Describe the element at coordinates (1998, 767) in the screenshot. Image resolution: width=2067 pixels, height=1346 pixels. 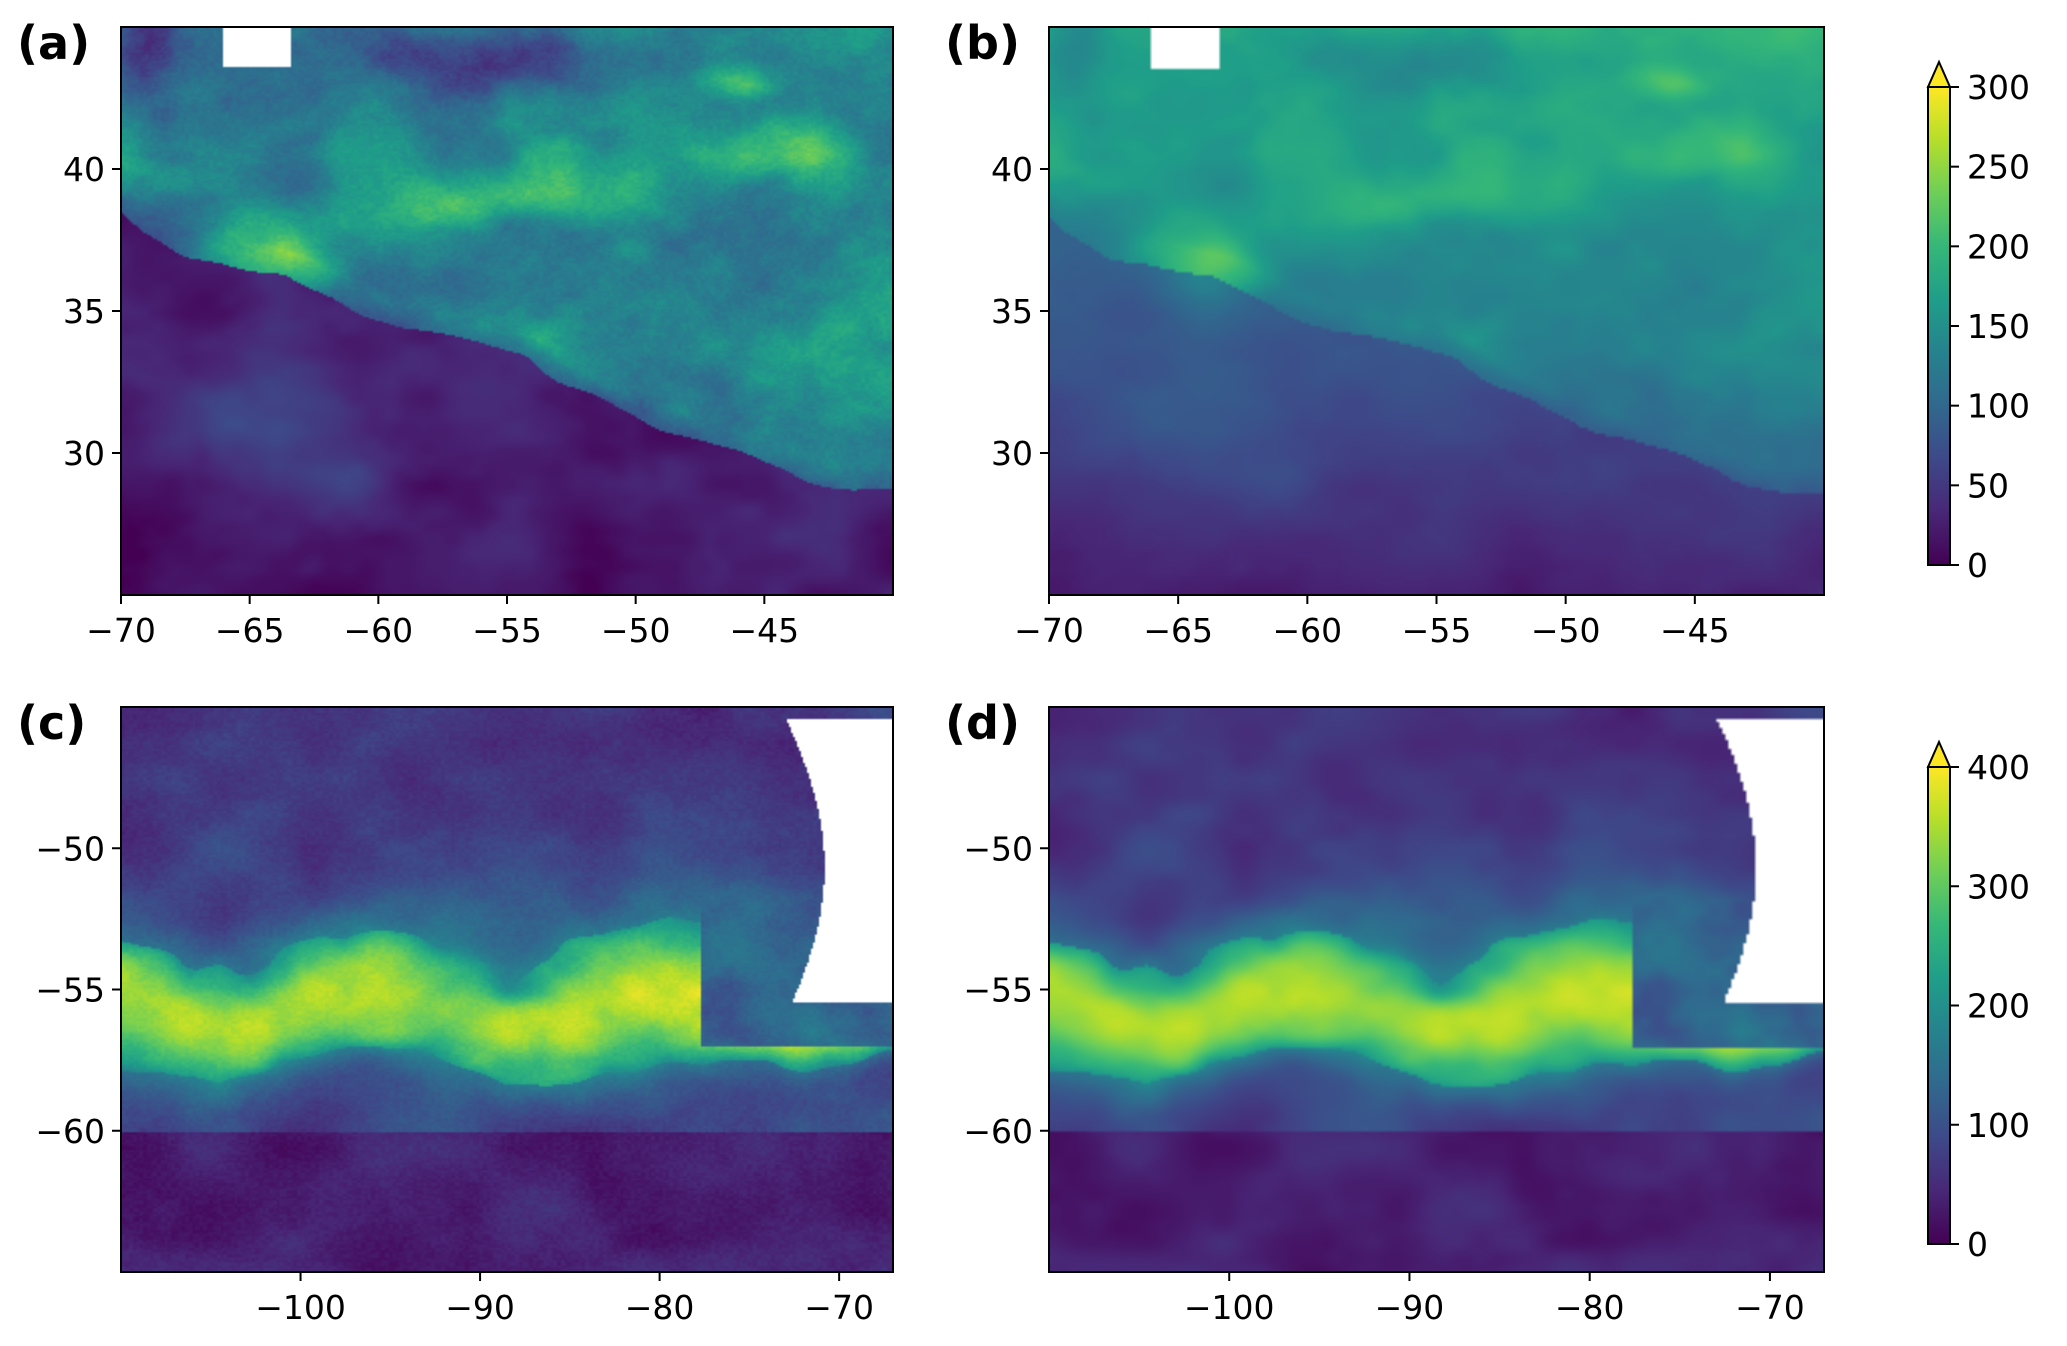
I see `colorbar-tick-label: 400` at that location.